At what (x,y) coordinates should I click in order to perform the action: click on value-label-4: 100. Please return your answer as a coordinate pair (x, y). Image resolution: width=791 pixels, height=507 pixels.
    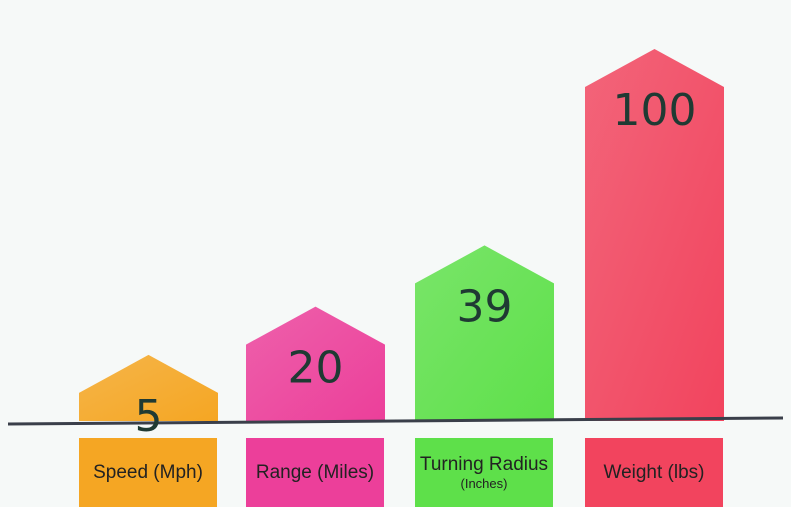
    Looking at the image, I should click on (655, 110).